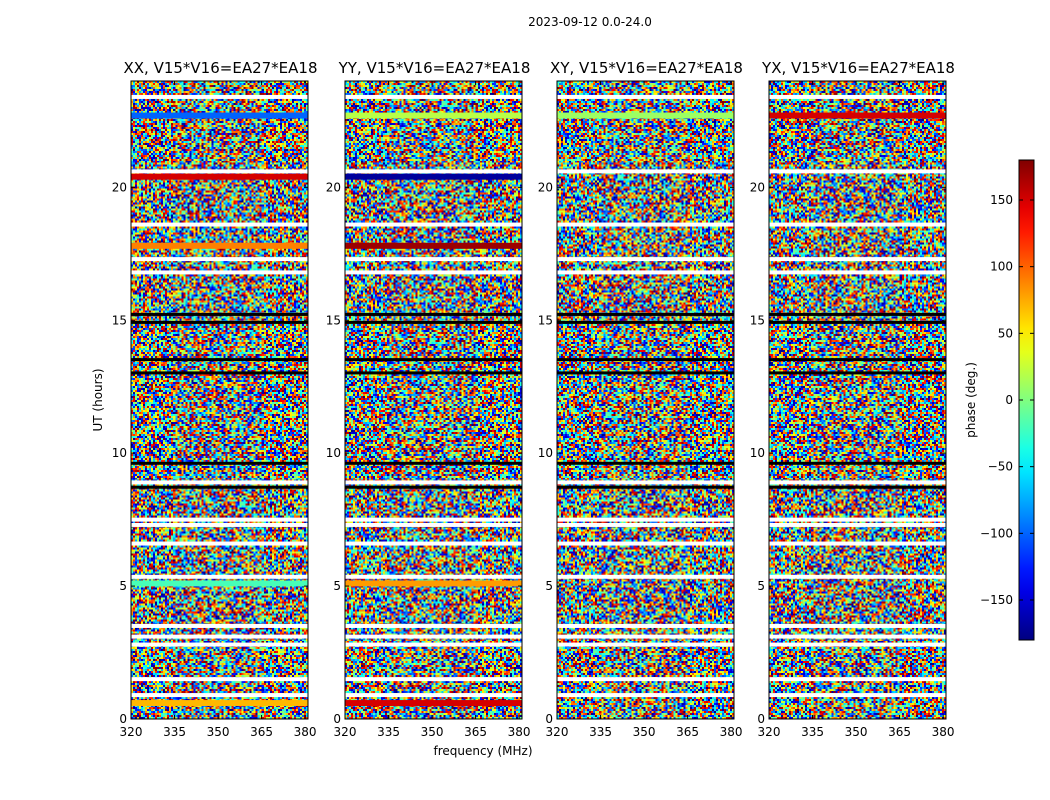  I want to click on colorbar-label: phase (deg.), so click(971, 400).